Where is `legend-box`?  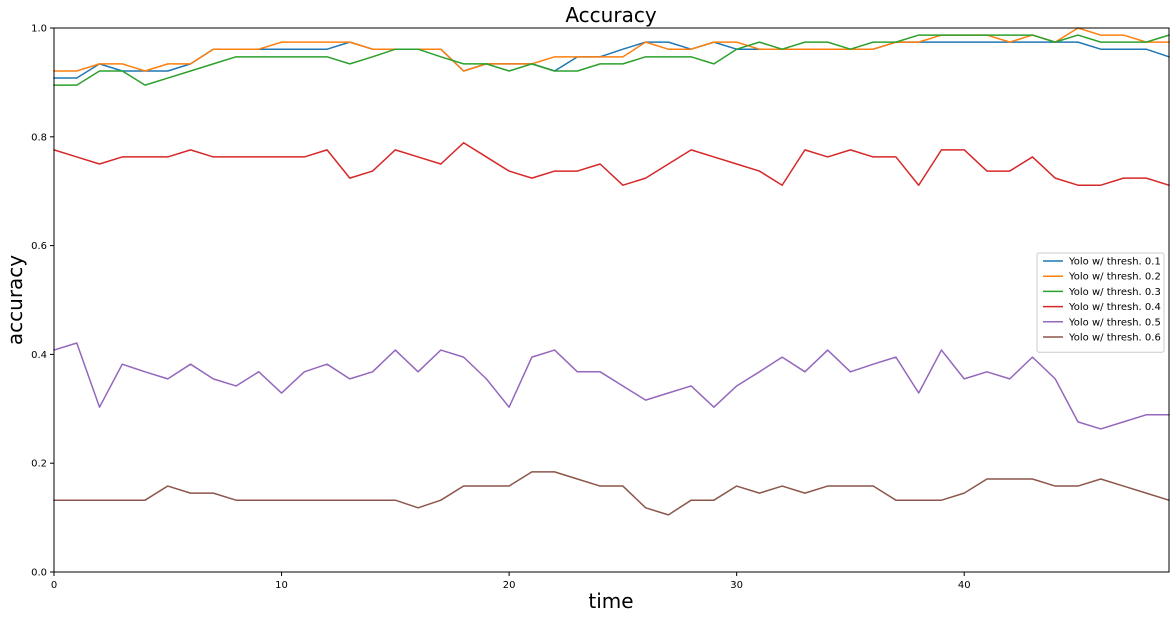
legend-box is located at coordinates (1100, 302).